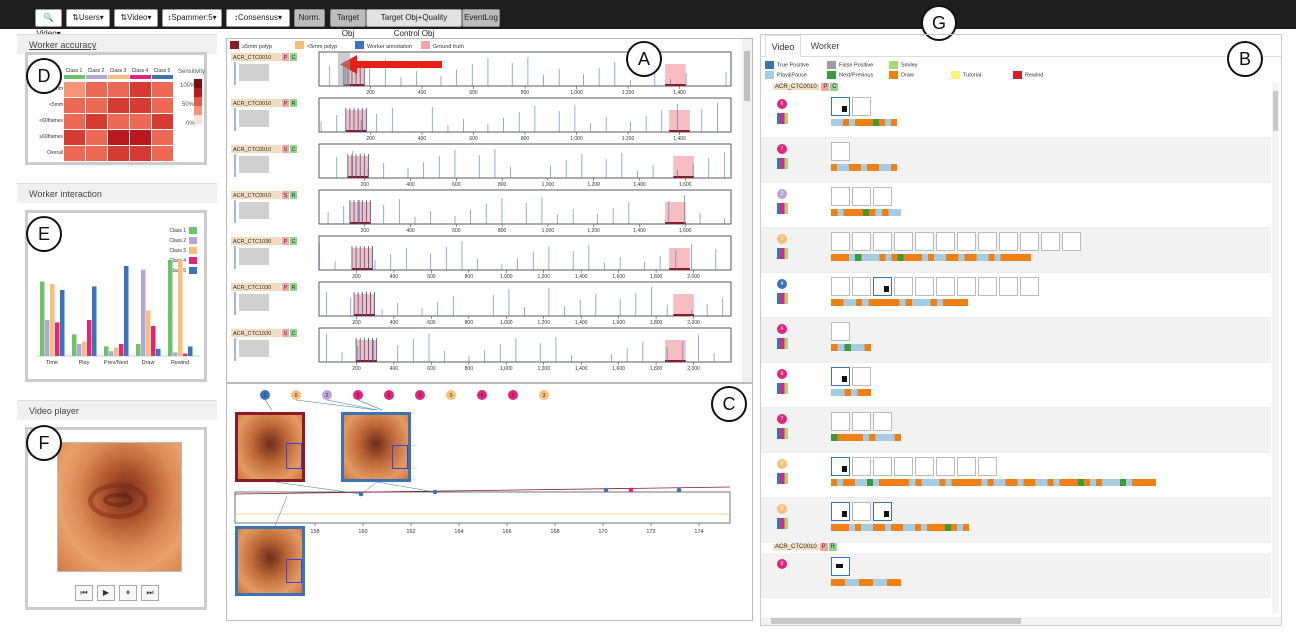  What do you see at coordinates (1275, 348) in the screenshot?
I see `right-vertical-scrollbar` at bounding box center [1275, 348].